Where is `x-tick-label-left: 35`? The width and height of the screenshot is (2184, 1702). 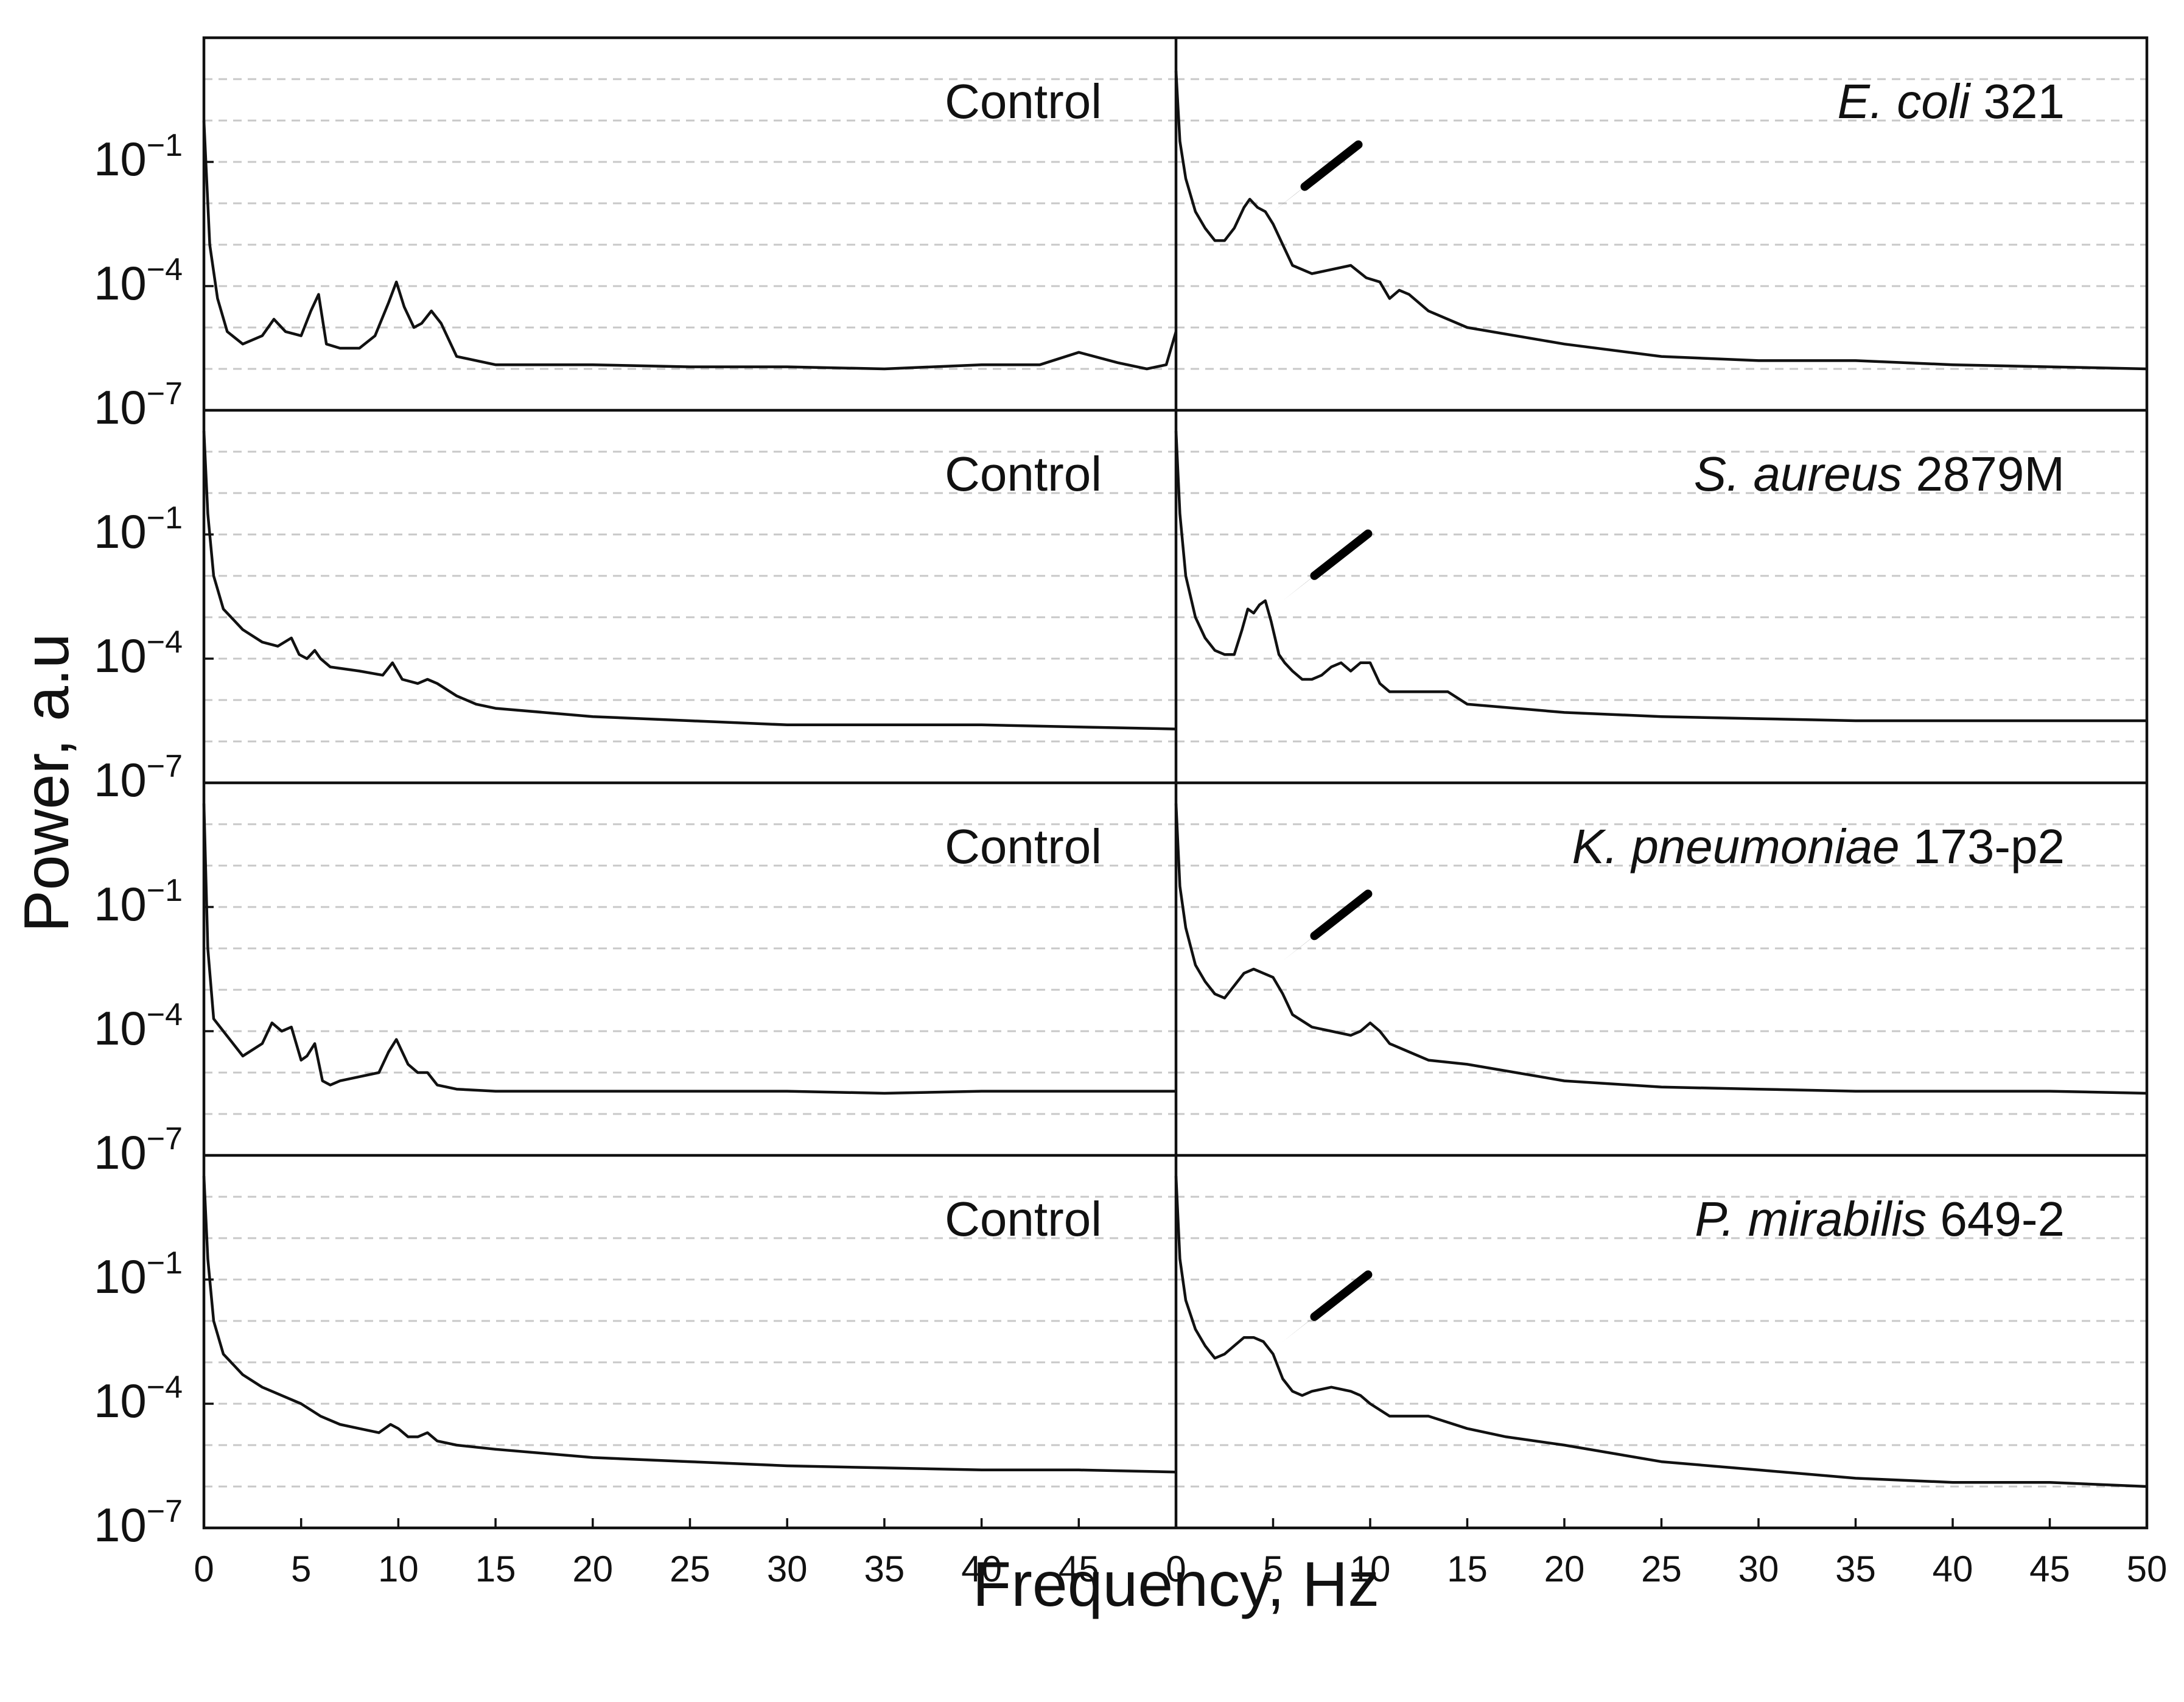
x-tick-label-left: 35 is located at coordinates (885, 1569).